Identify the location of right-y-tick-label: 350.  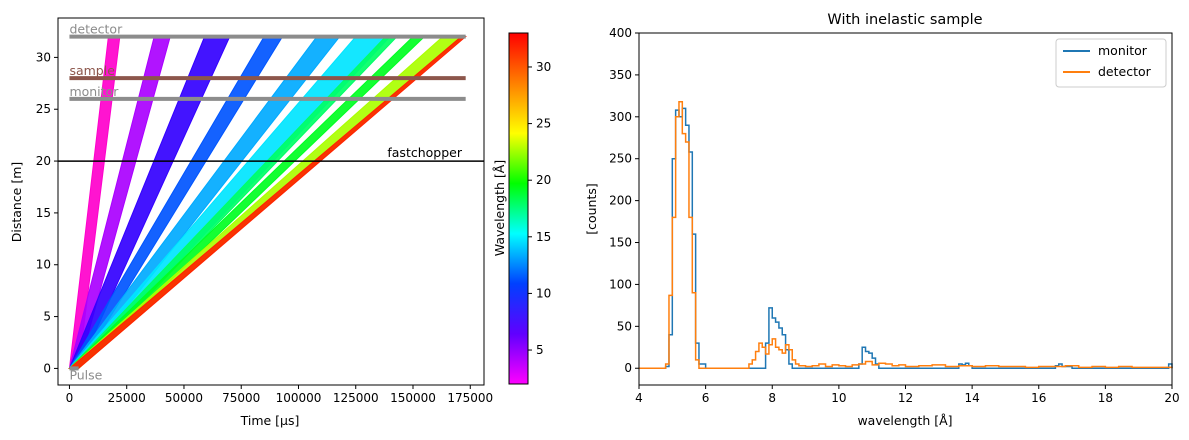
(620, 75).